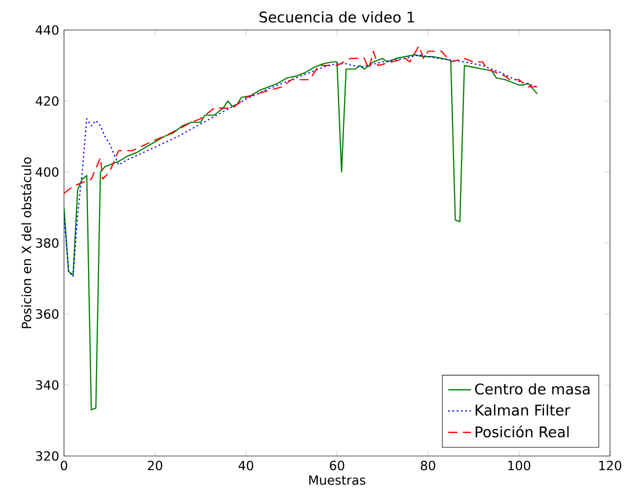 The image size is (625, 493). Describe the element at coordinates (47, 172) in the screenshot. I see `y-tick-label: 400` at that location.